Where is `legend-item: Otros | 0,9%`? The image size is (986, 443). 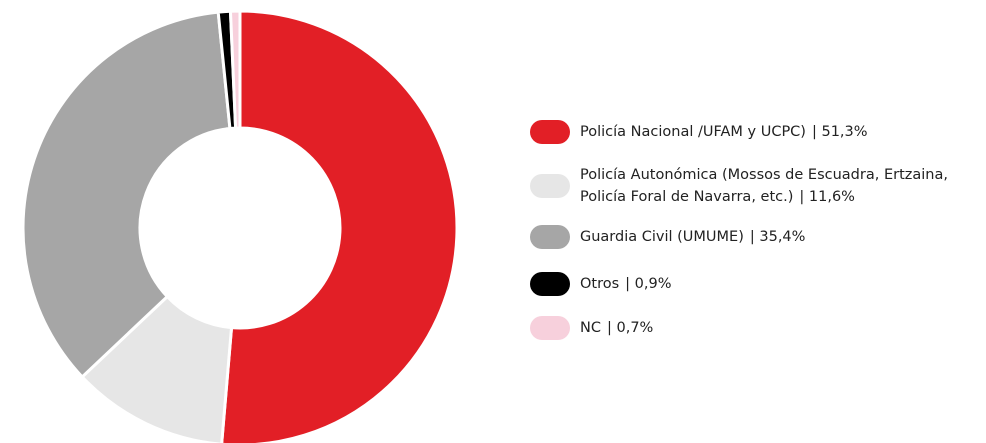 legend-item: Otros | 0,9% is located at coordinates (755, 284).